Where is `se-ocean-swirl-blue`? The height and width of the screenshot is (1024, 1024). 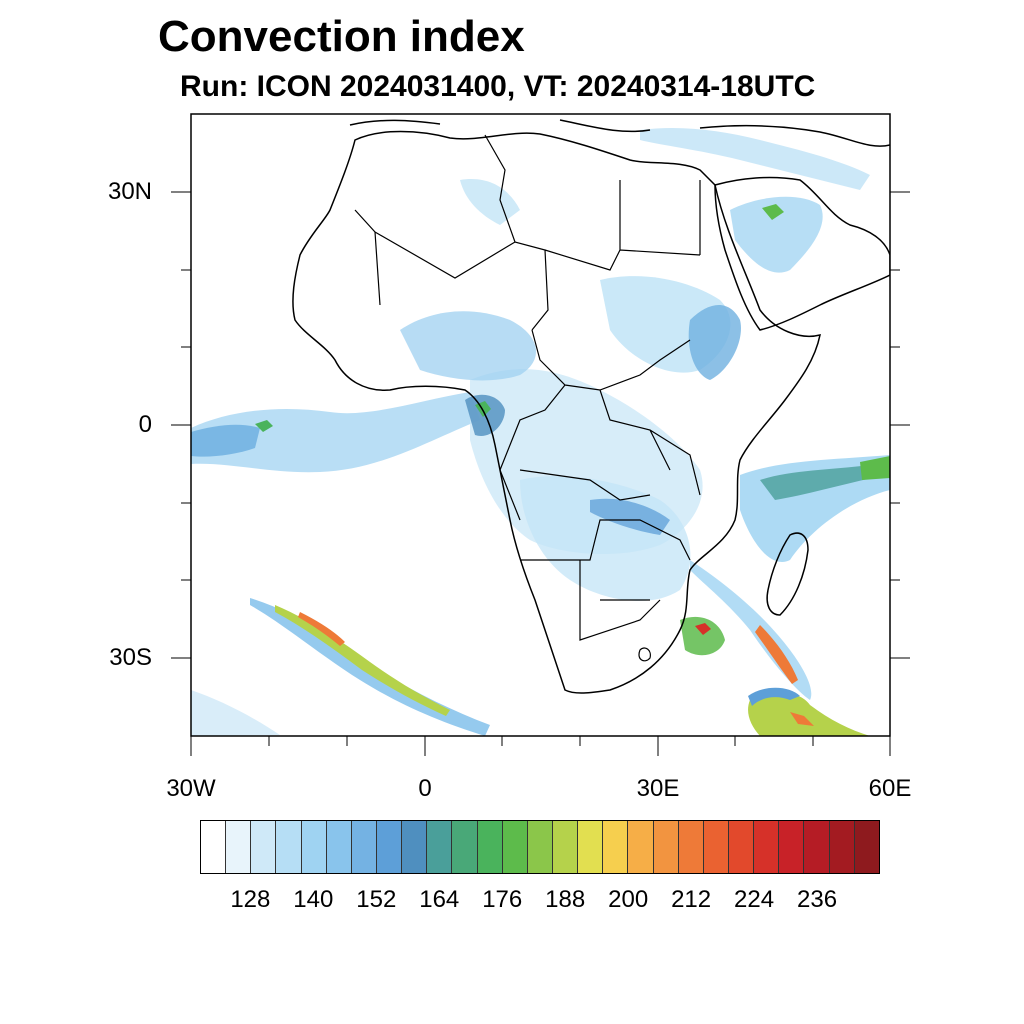 se-ocean-swirl-blue is located at coordinates (774, 696).